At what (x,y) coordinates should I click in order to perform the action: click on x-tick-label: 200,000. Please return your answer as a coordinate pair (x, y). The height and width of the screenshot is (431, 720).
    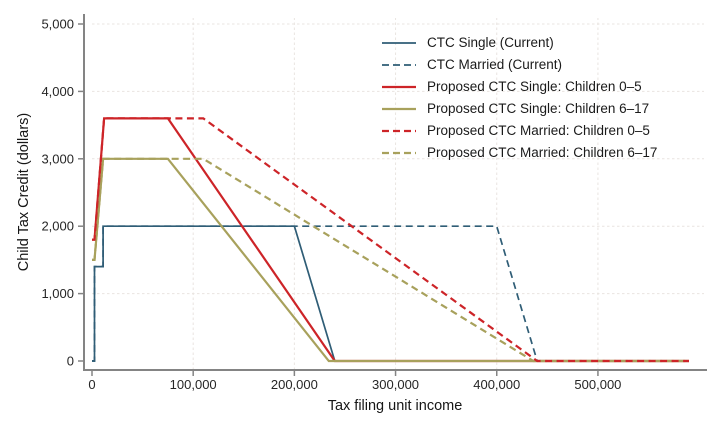
    Looking at the image, I should click on (294, 384).